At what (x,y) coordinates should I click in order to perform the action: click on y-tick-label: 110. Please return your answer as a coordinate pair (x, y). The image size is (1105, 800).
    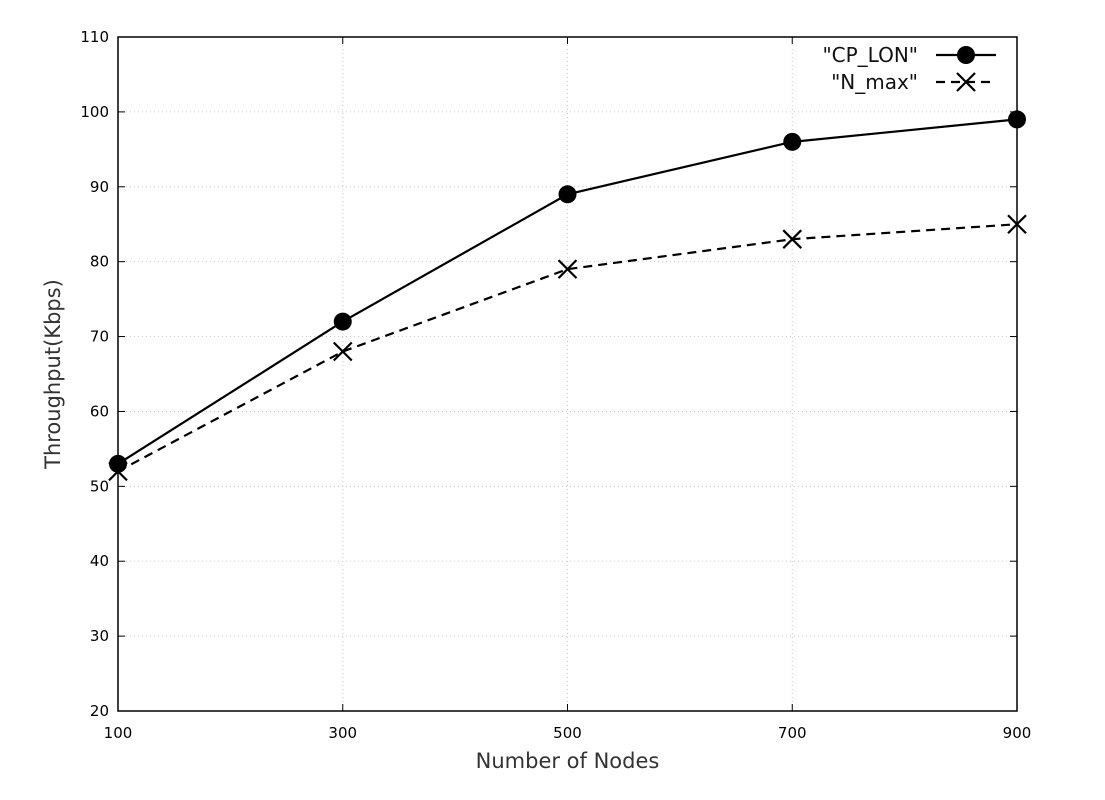
    Looking at the image, I should click on (94, 37).